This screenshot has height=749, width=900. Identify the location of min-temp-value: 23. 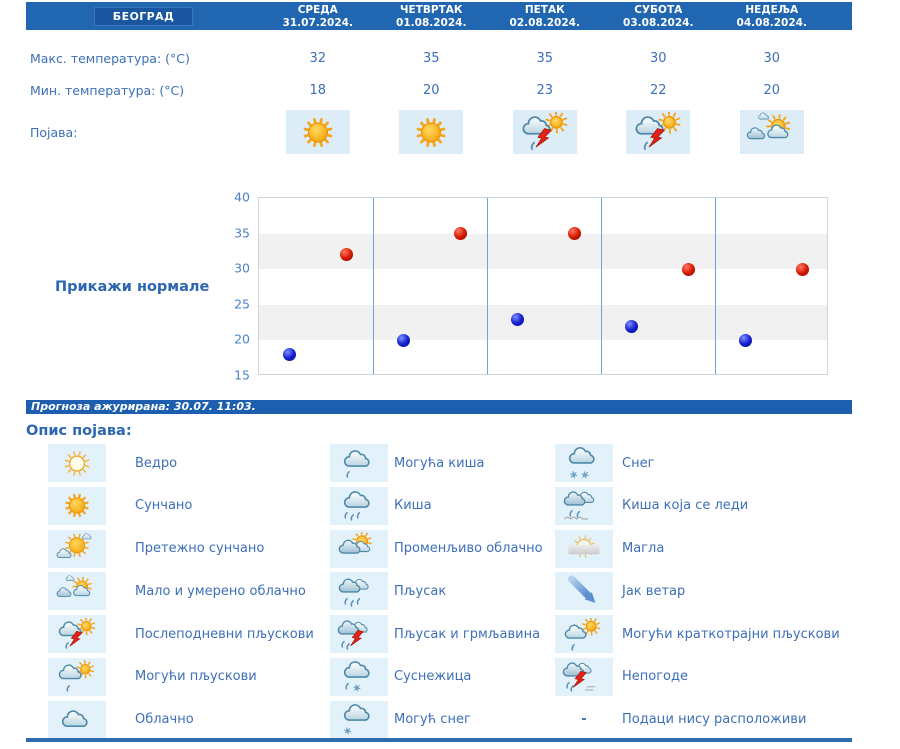
(545, 90).